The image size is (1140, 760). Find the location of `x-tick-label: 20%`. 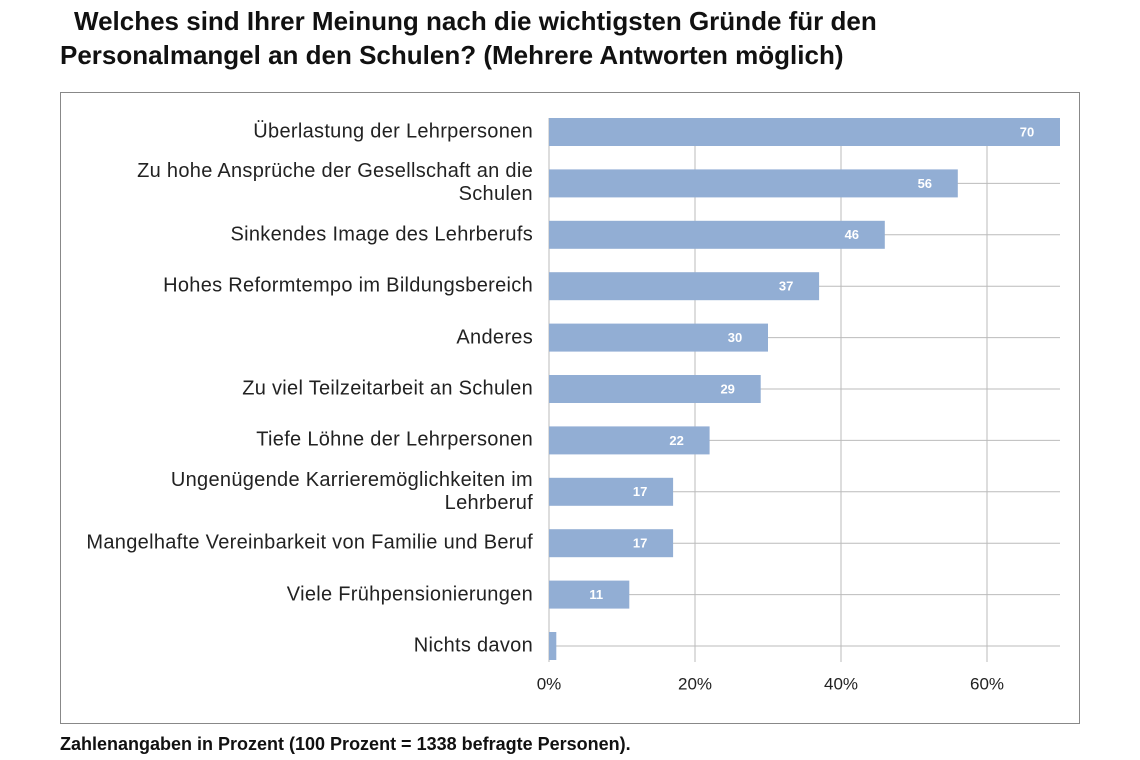

x-tick-label: 20% is located at coordinates (695, 683).